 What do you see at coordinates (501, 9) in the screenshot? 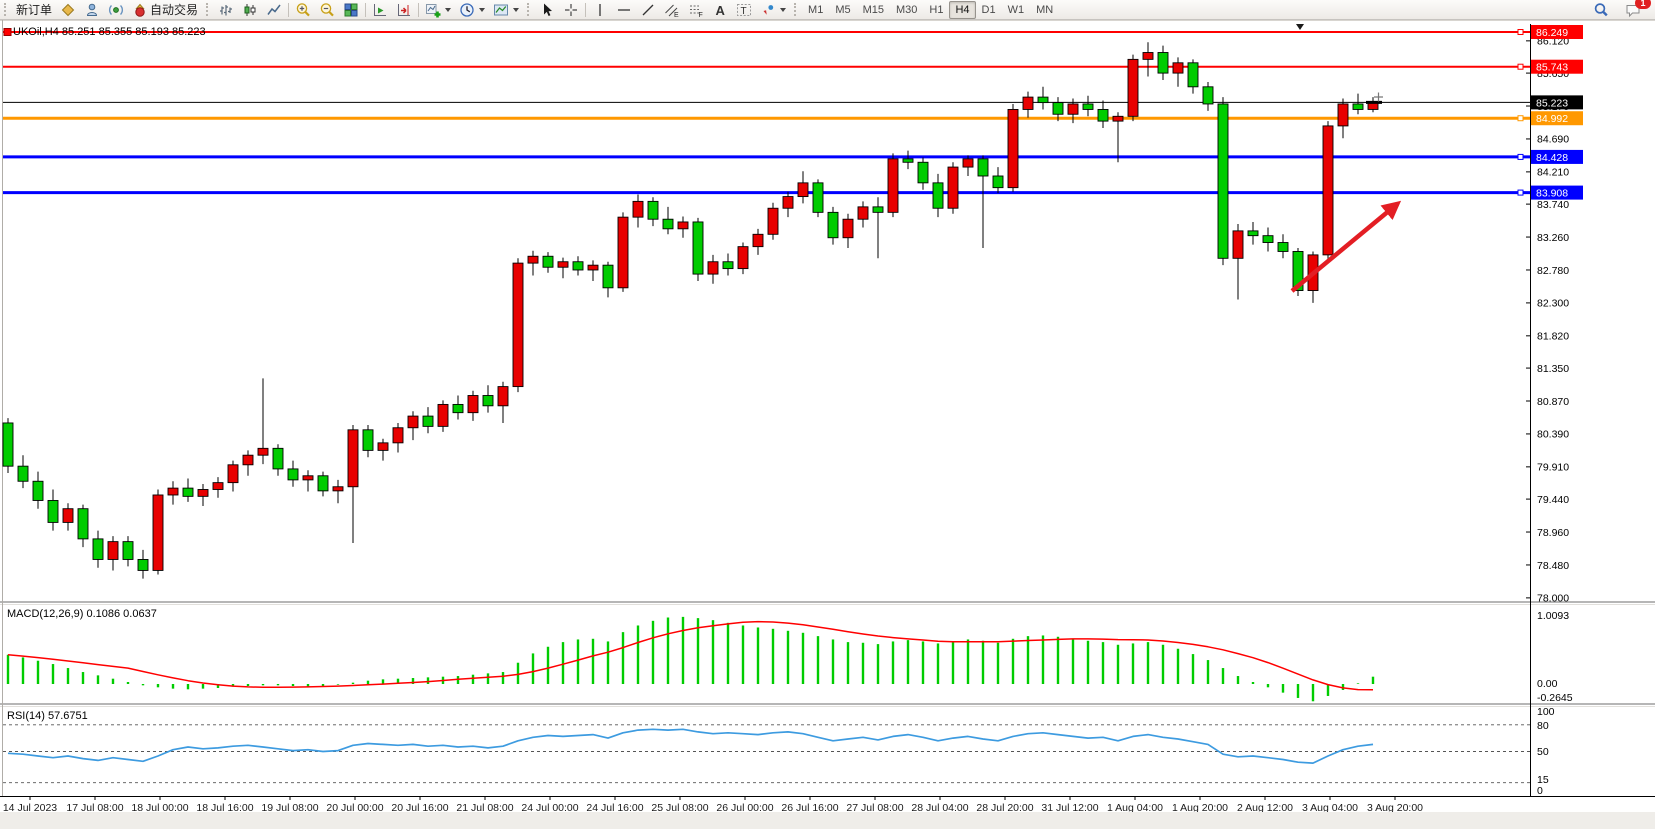
I see `templates-icon` at bounding box center [501, 9].